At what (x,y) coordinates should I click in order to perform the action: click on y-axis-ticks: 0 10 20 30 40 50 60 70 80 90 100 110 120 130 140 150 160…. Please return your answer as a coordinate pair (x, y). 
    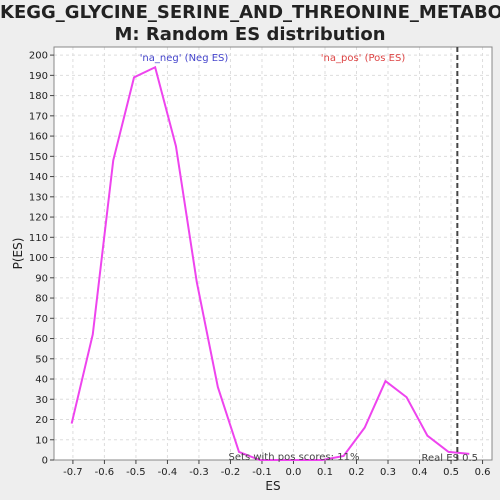
    Looking at the image, I should click on (41, 259).